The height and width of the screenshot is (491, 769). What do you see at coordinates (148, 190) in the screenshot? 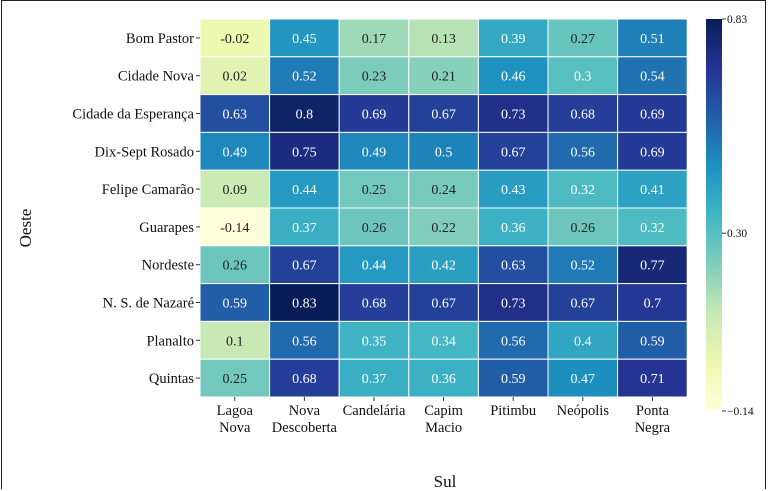
I see `y-tick-label: Felipe Camarão` at bounding box center [148, 190].